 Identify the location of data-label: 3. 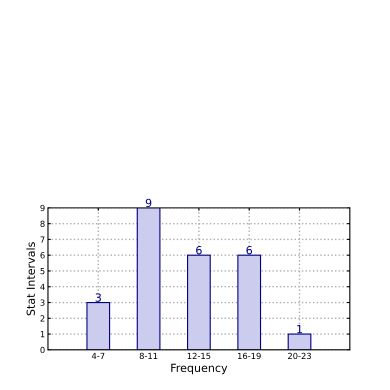
(98, 297).